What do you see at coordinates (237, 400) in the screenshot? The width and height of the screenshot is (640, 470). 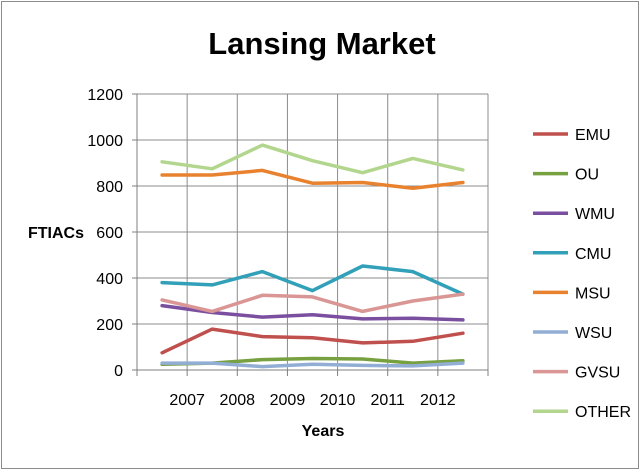 I see `x-tick-label: 2008` at bounding box center [237, 400].